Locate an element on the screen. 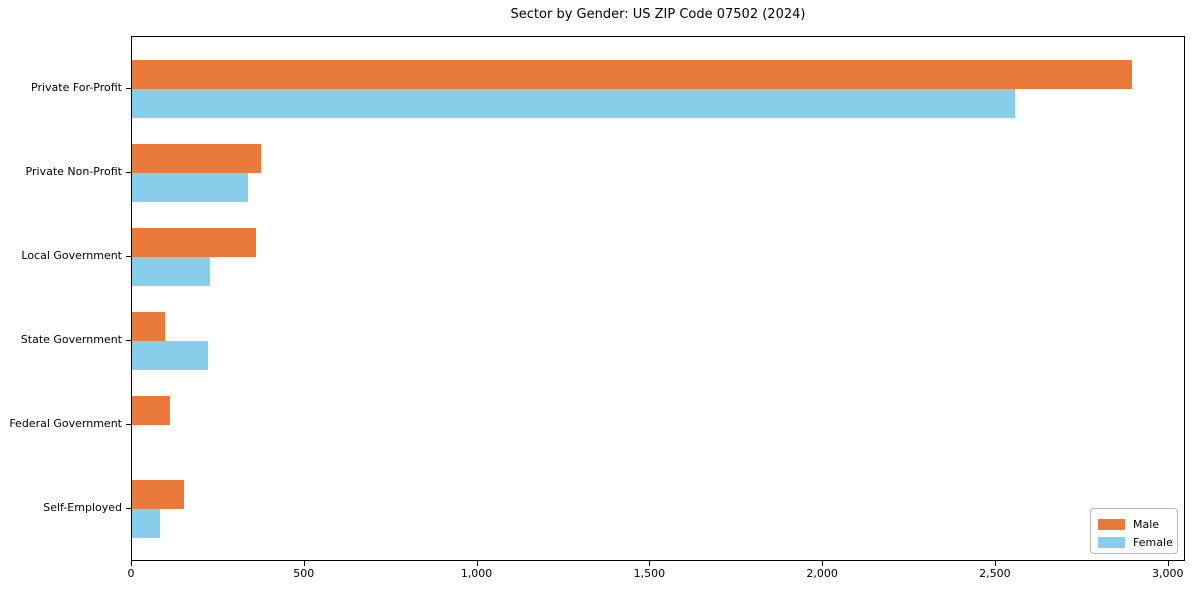  y-axis-category-label: Federal Government is located at coordinates (65, 423).